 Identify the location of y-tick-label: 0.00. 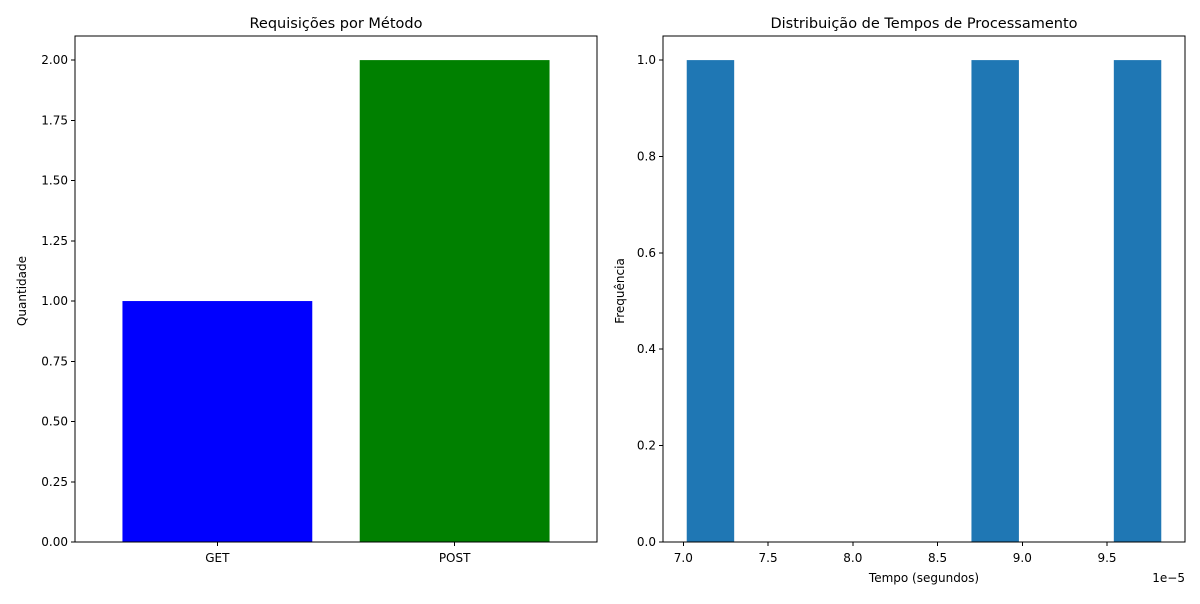
(54, 542).